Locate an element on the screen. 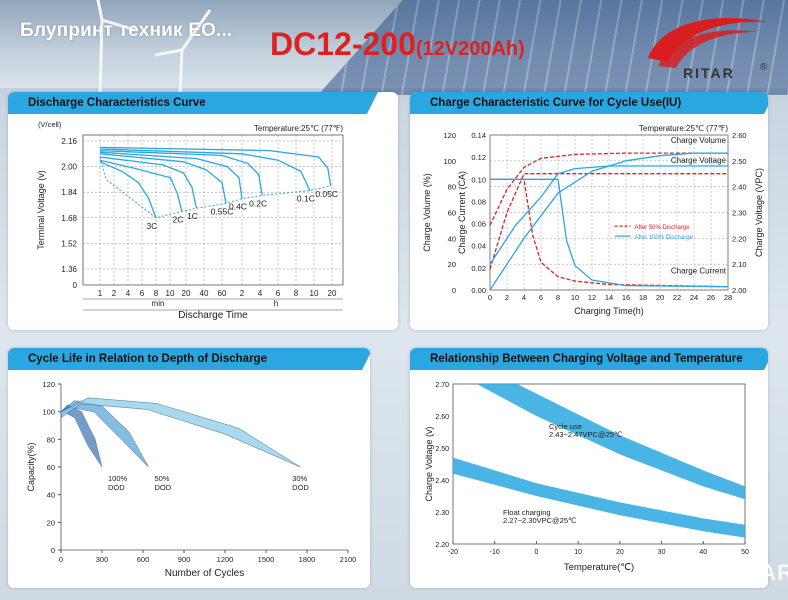 The width and height of the screenshot is (788, 600). y-tick-label: 1.52 is located at coordinates (69, 243).